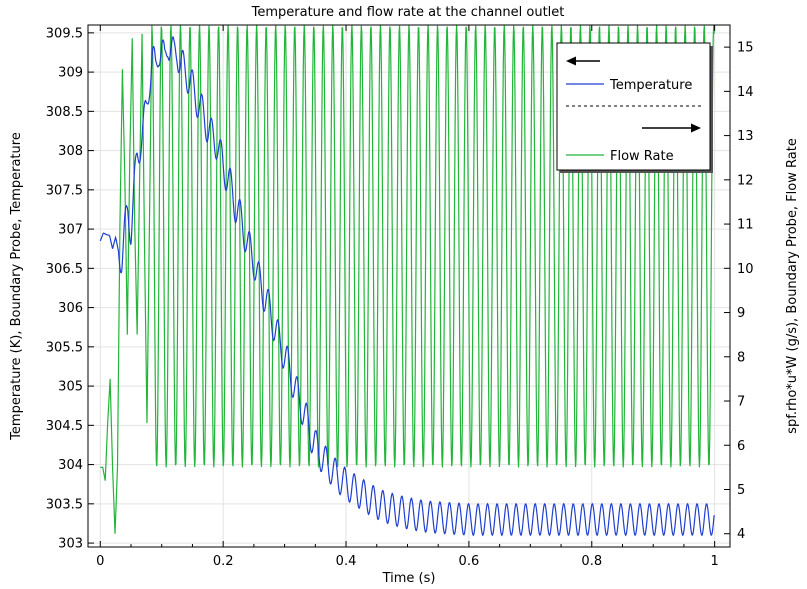  What do you see at coordinates (741, 446) in the screenshot?
I see `y-right-tick-label: 6` at bounding box center [741, 446].